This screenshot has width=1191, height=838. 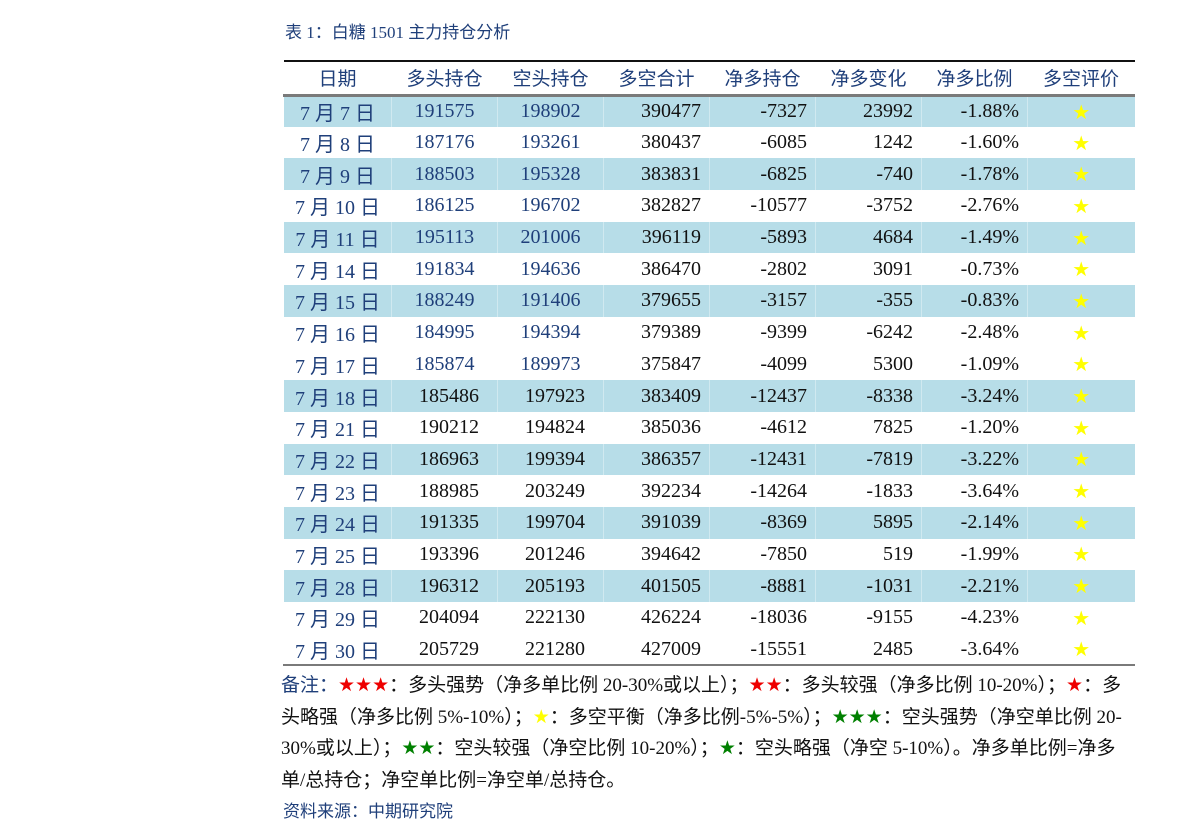 I want to click on cell-short: 205193, so click(x=550, y=586).